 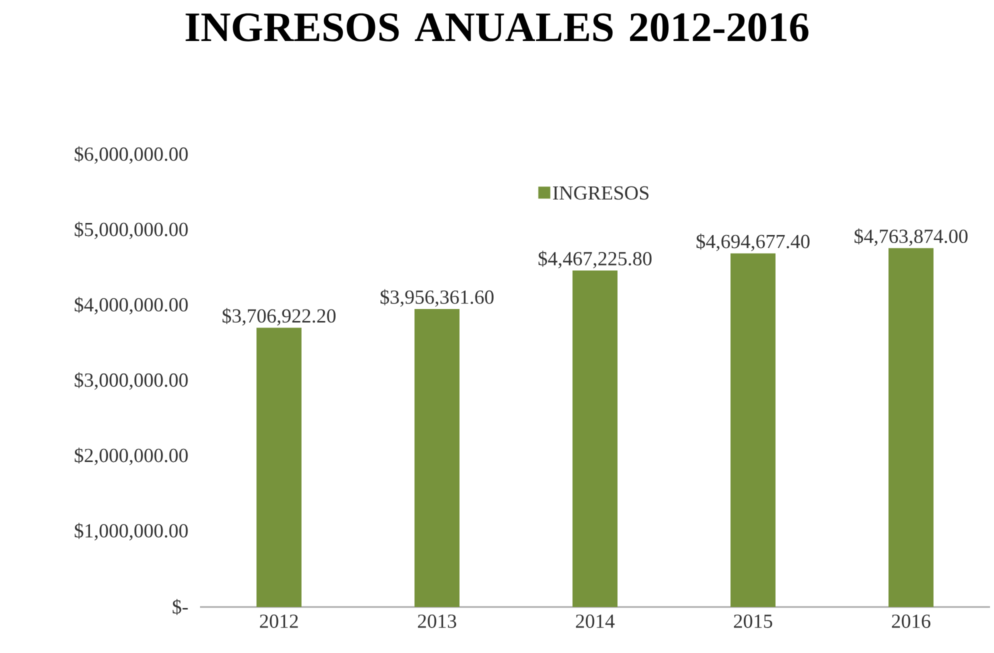 I want to click on data-label: $4,763,874.00, so click(x=911, y=237).